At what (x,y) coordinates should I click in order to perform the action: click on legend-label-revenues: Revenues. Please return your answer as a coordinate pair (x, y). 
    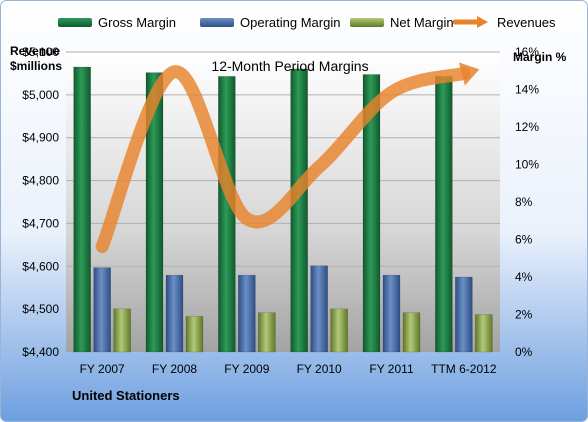
    Looking at the image, I should click on (526, 22).